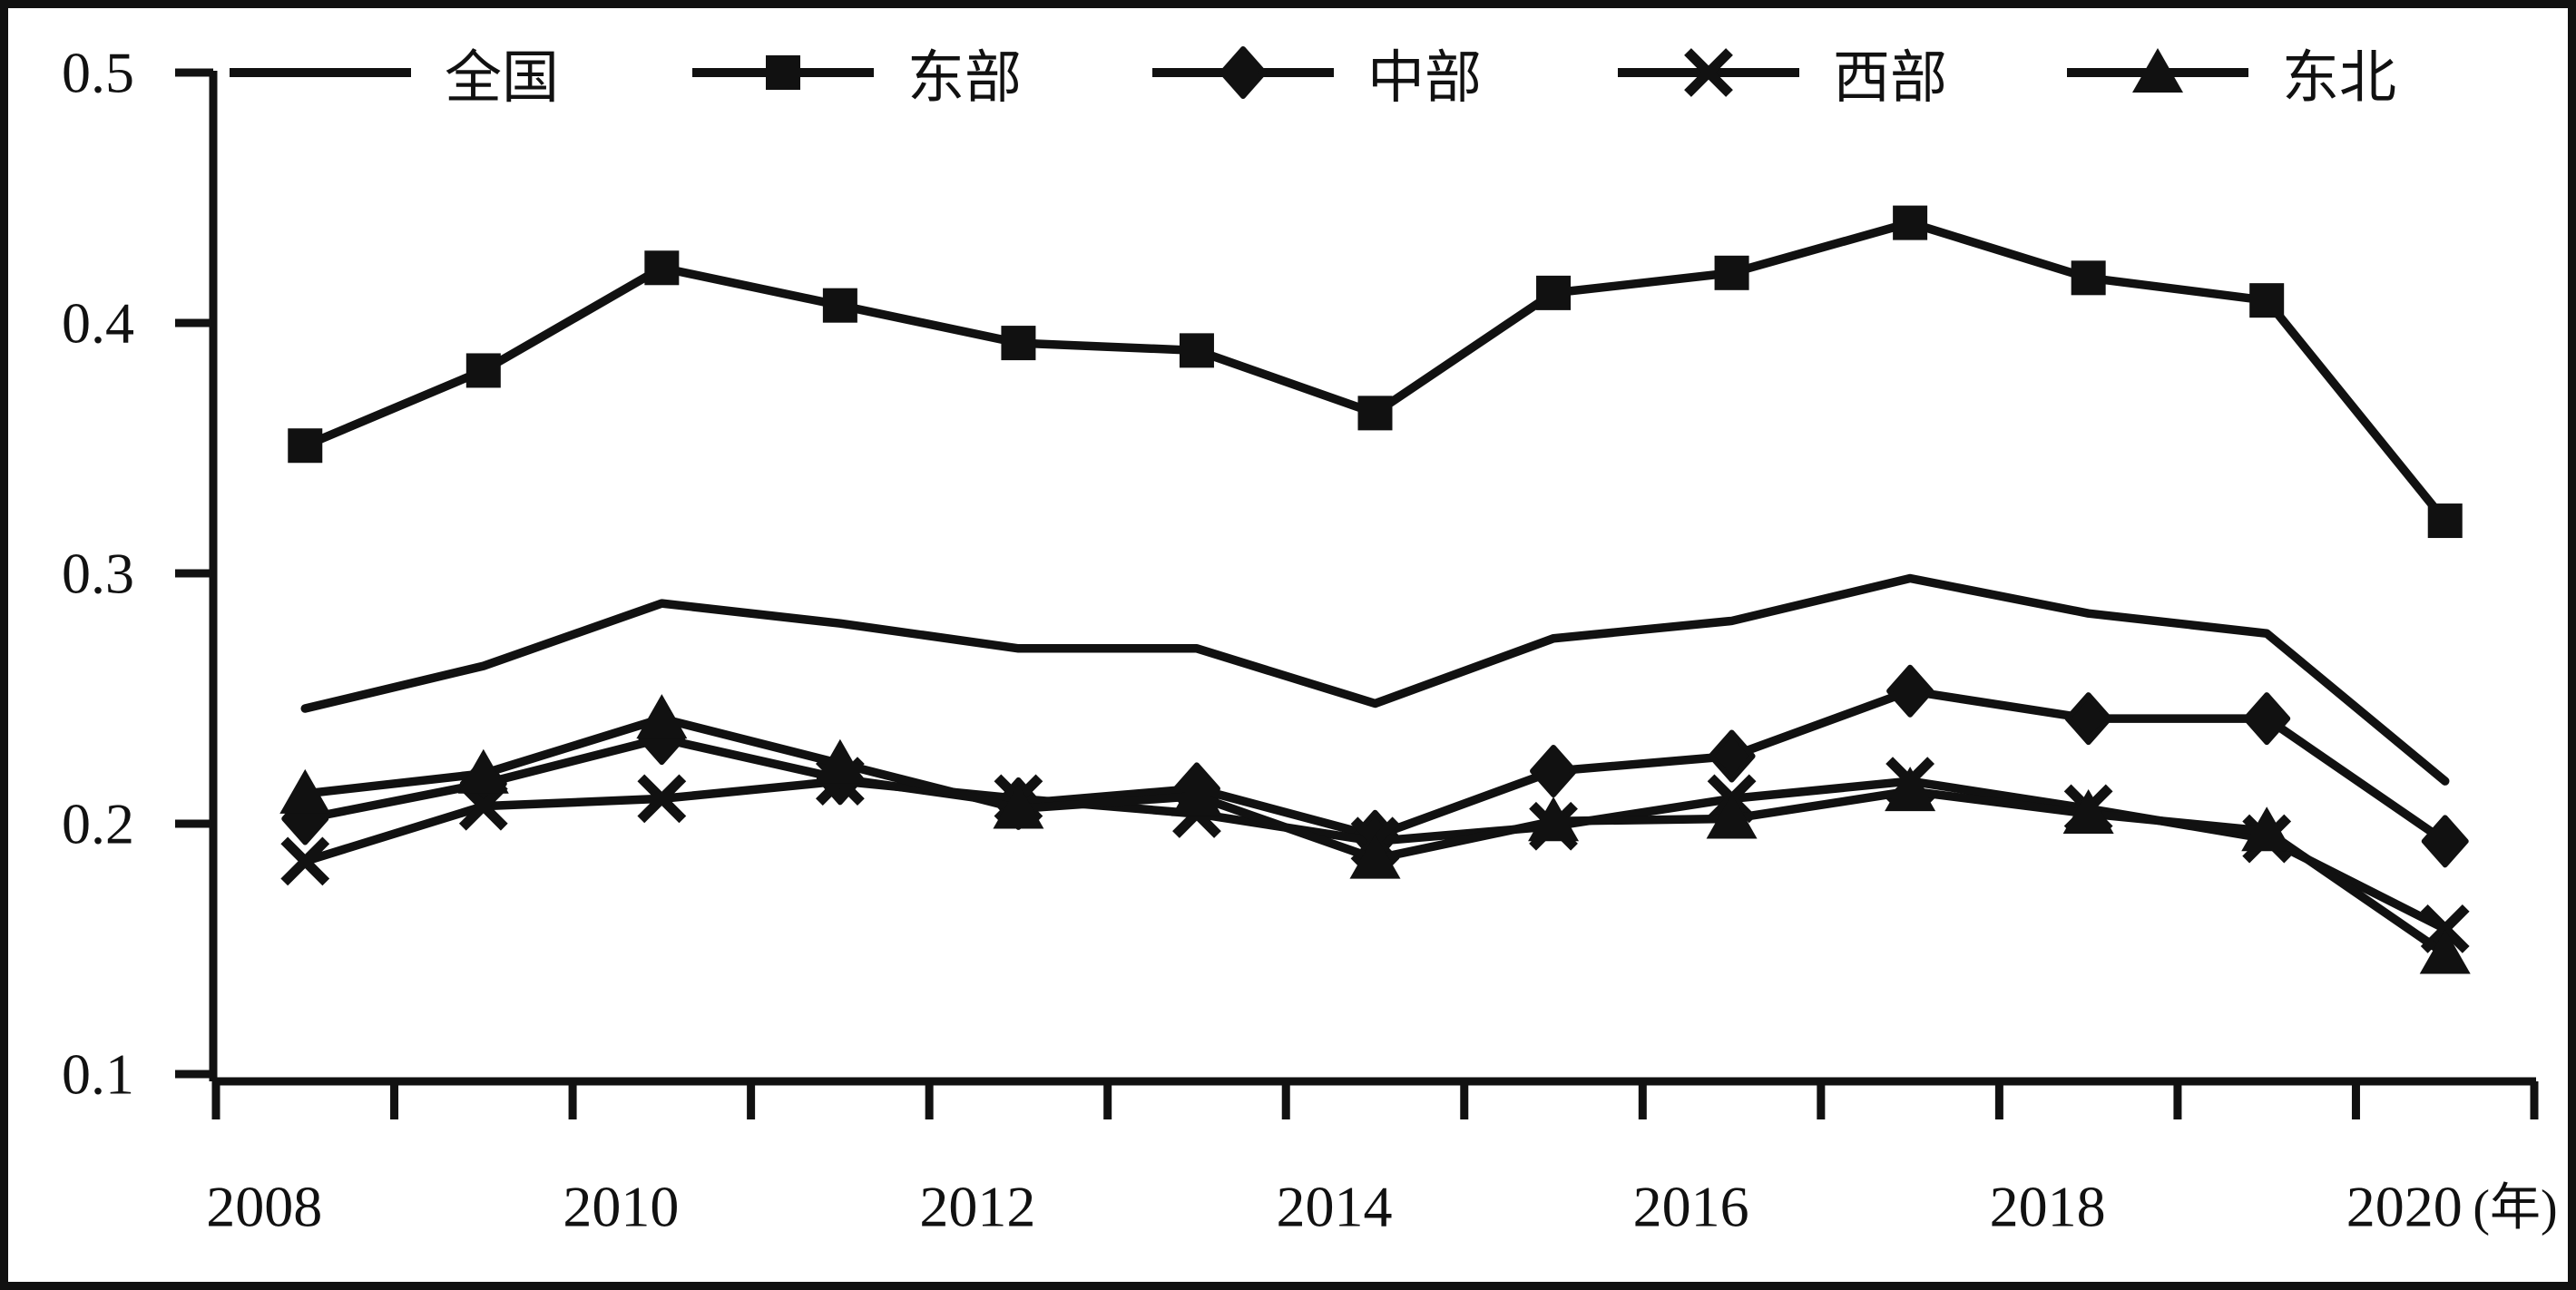 The height and width of the screenshot is (1290, 2576). What do you see at coordinates (783, 72) in the screenshot?
I see `legend-marker-square` at bounding box center [783, 72].